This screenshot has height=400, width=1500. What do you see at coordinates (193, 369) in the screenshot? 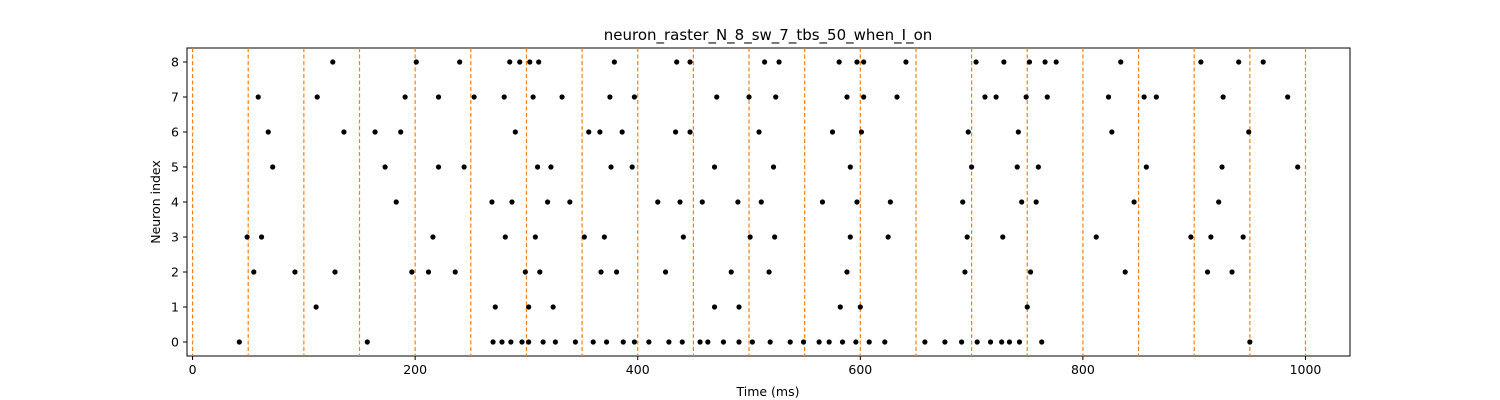
I see `x-tick-label: 0` at bounding box center [193, 369].